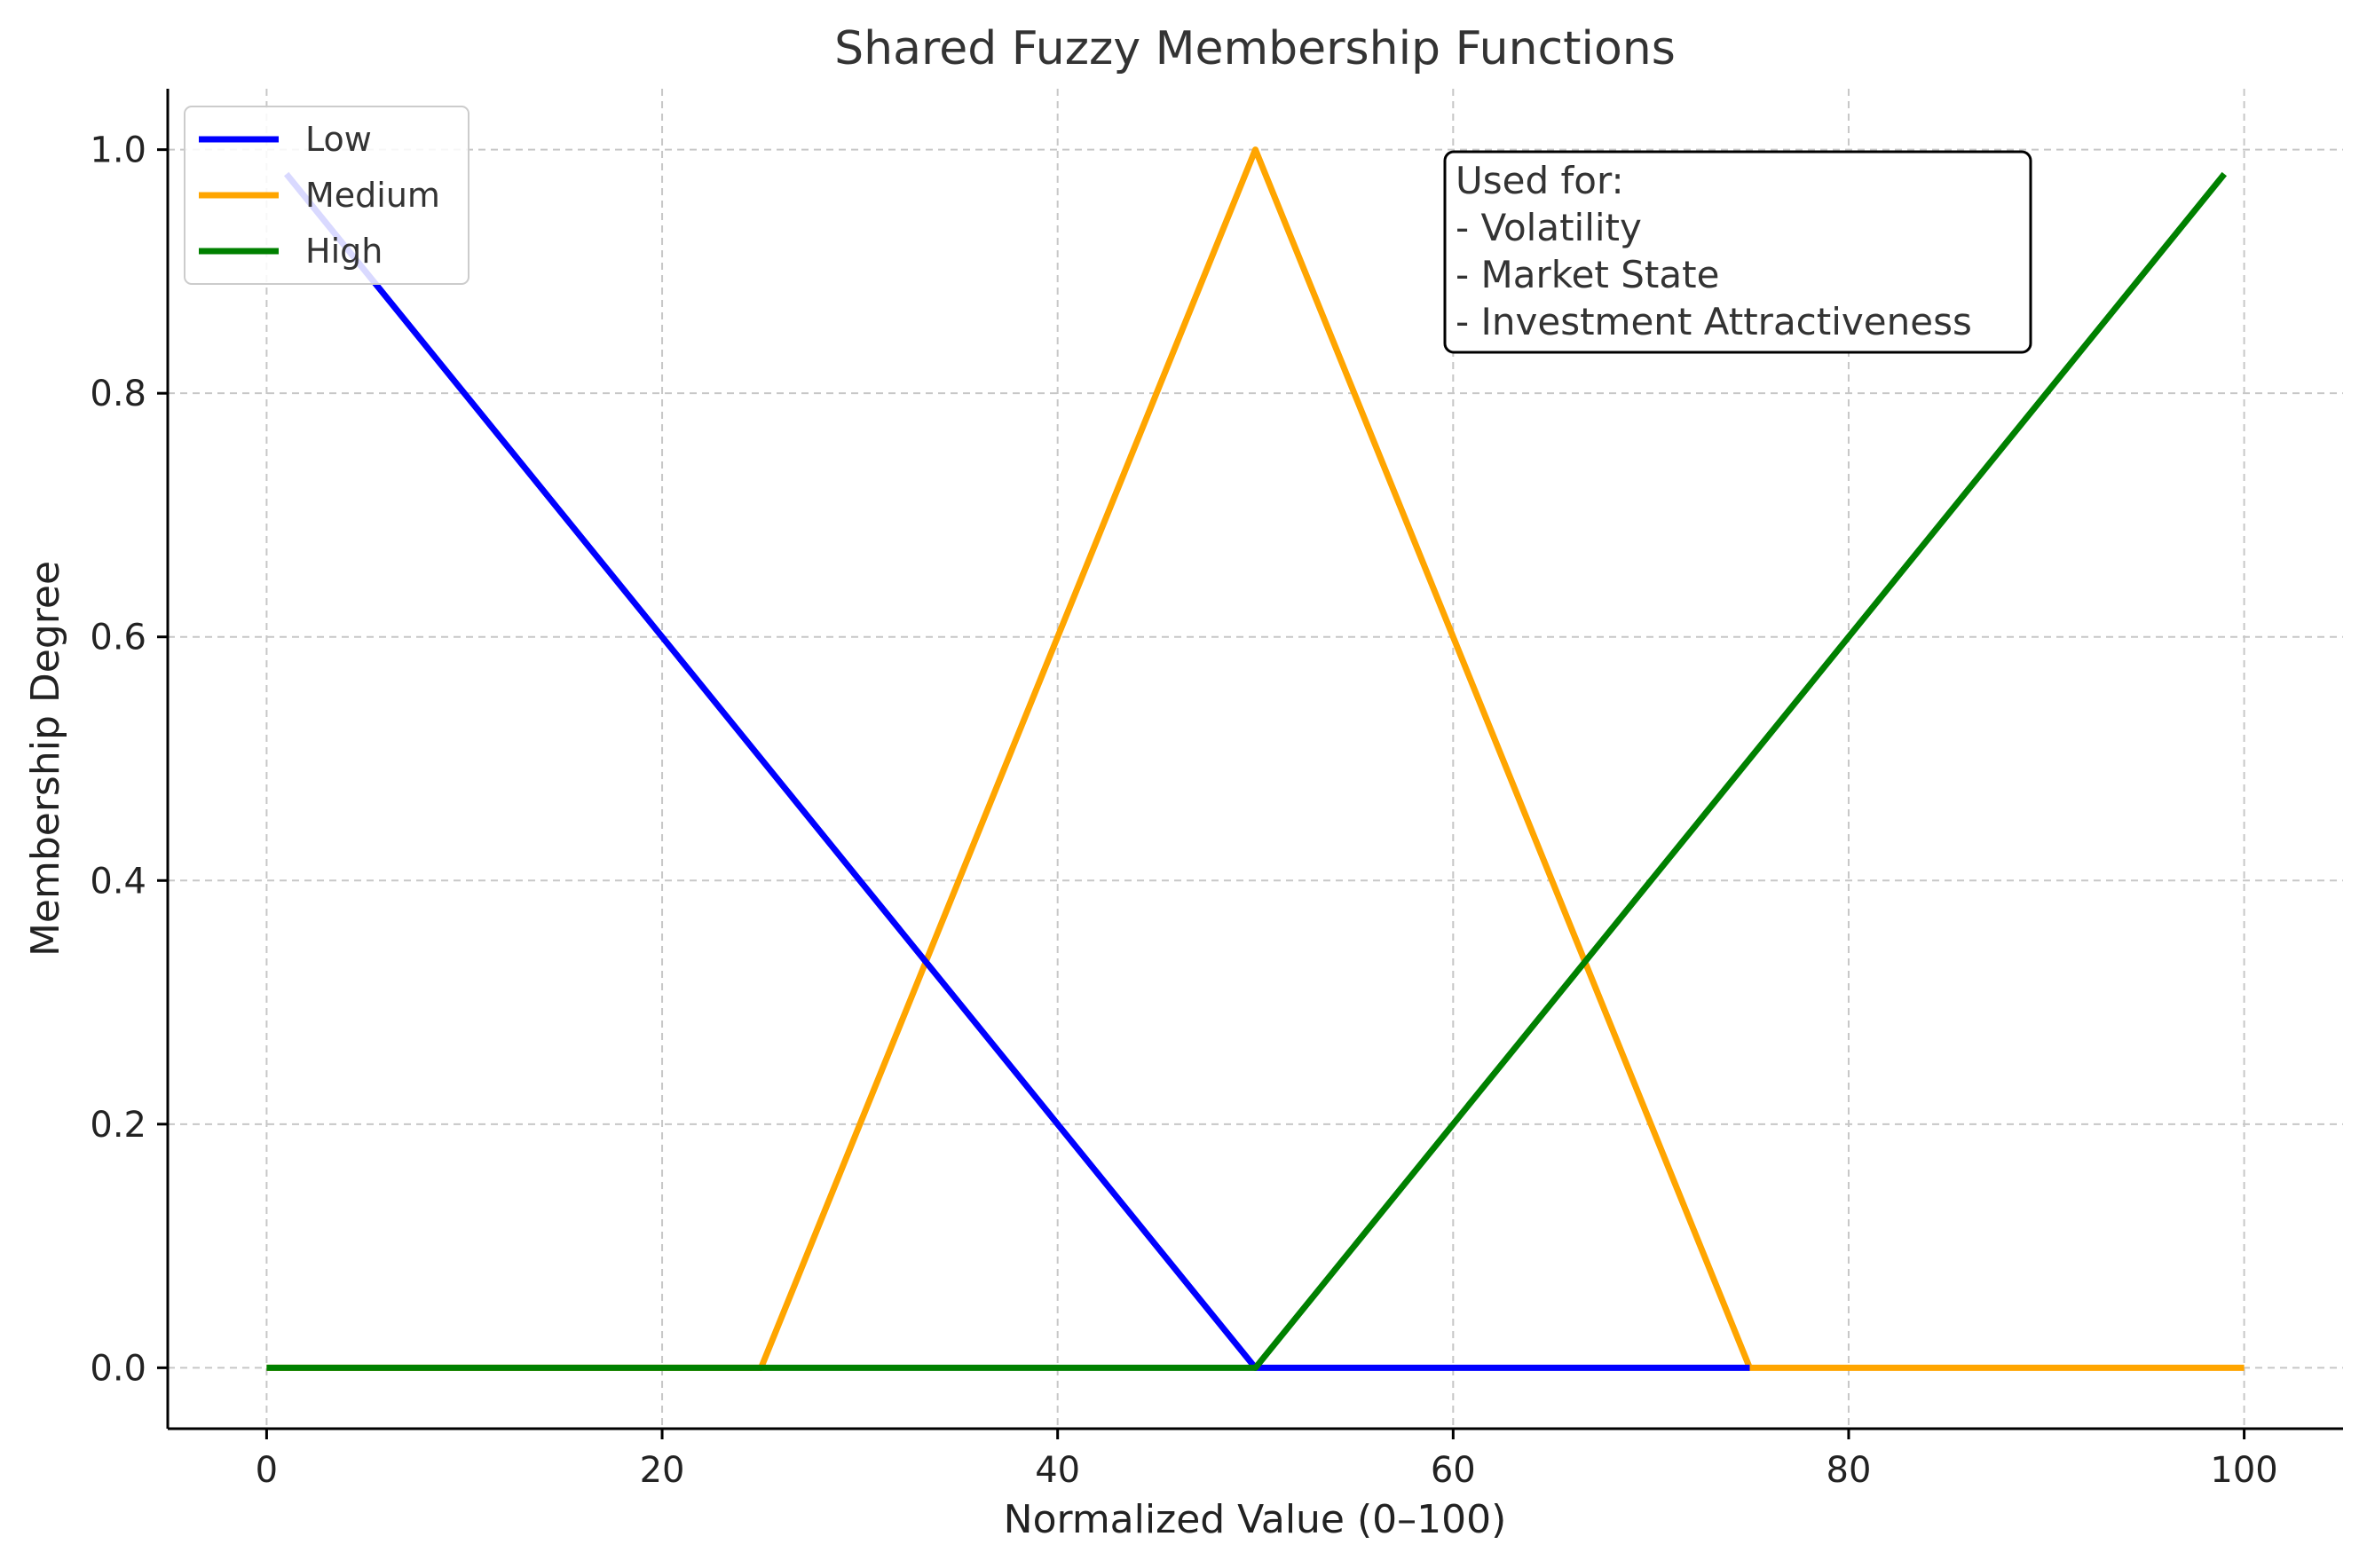 The image size is (2367, 1568). Describe the element at coordinates (1453, 1470) in the screenshot. I see `x-tick-label: 60` at that location.